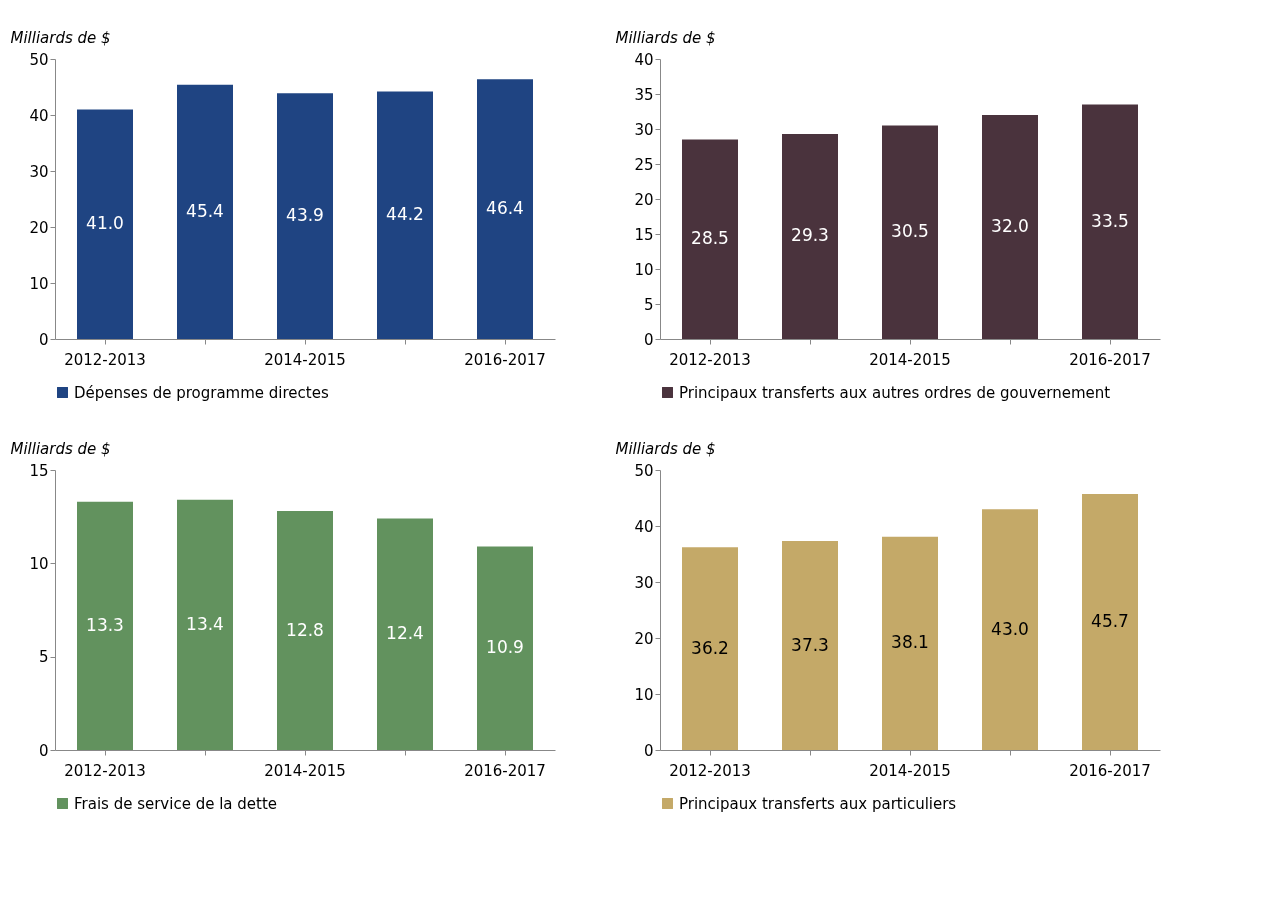 The image size is (1271, 922). What do you see at coordinates (895, 392) in the screenshot?
I see `legend-label: Principaux transferts aux autres ordres de gouvernement` at bounding box center [895, 392].